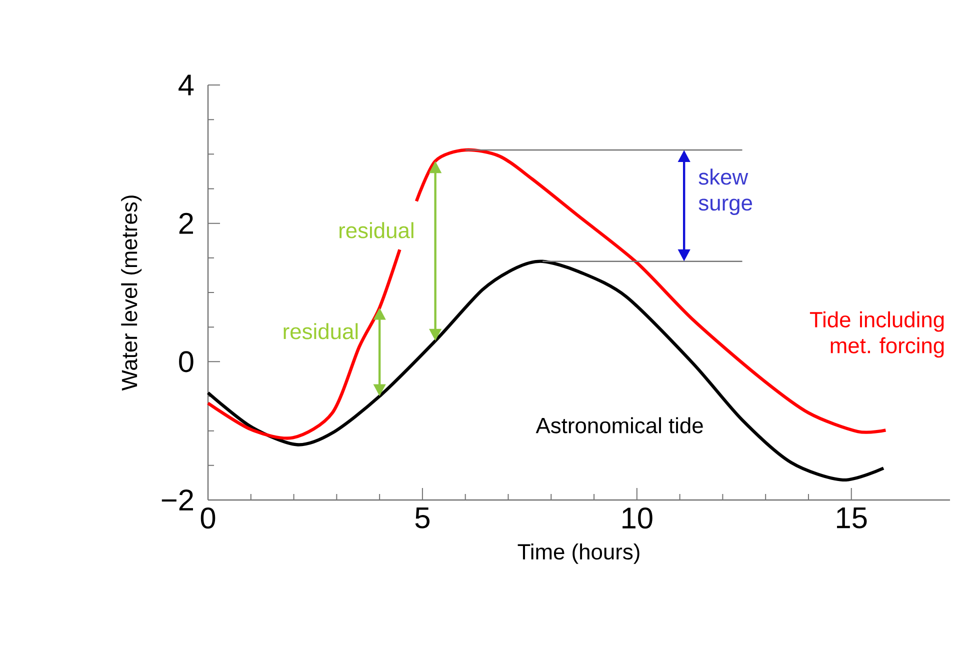  Describe the element at coordinates (422, 518) in the screenshot. I see `x-tick-label: 5` at that location.